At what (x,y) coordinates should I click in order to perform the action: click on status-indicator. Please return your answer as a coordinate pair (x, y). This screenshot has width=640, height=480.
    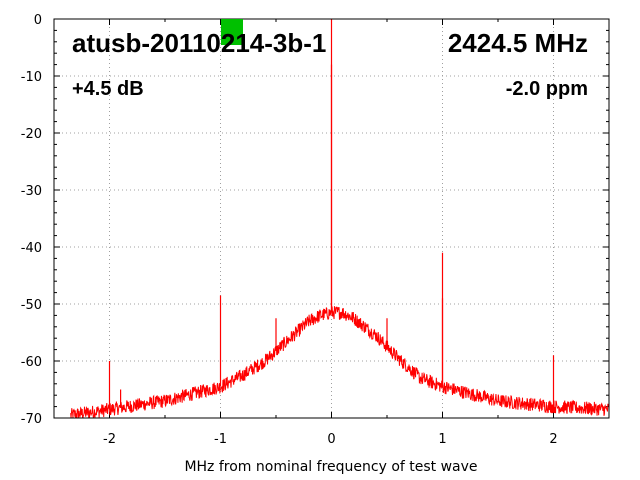
    Looking at the image, I should click on (232, 32).